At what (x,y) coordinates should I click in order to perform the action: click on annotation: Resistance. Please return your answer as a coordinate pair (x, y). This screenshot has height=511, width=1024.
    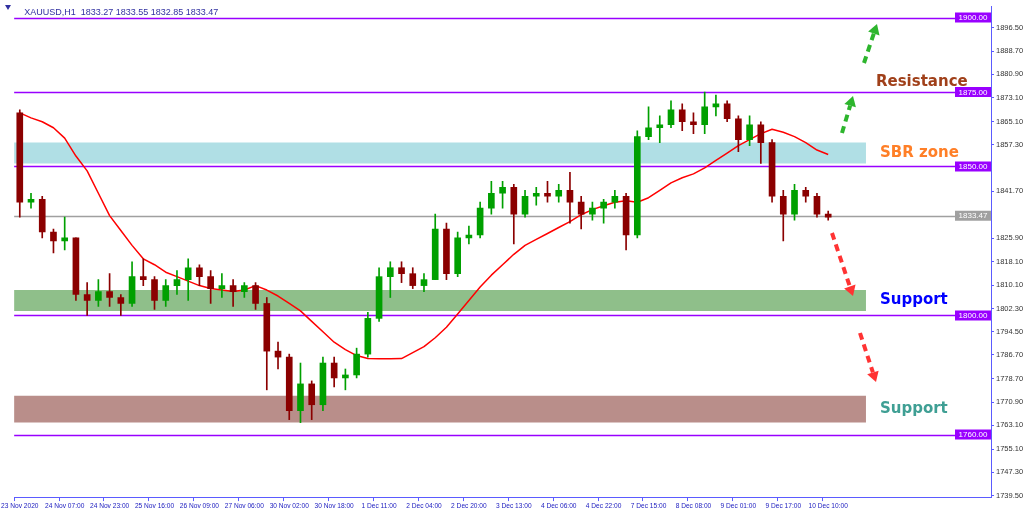
    Looking at the image, I should click on (921, 80).